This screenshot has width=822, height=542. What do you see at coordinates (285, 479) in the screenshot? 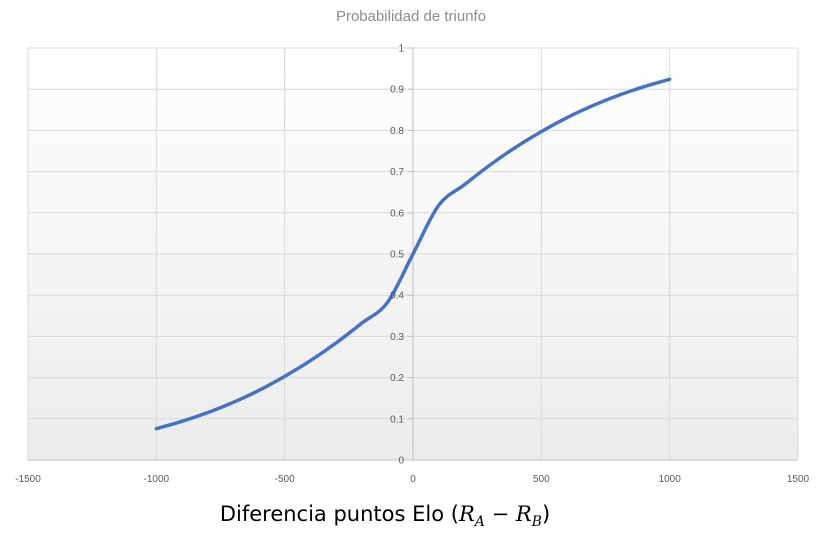
I see `x-tick-label: -500` at bounding box center [285, 479].